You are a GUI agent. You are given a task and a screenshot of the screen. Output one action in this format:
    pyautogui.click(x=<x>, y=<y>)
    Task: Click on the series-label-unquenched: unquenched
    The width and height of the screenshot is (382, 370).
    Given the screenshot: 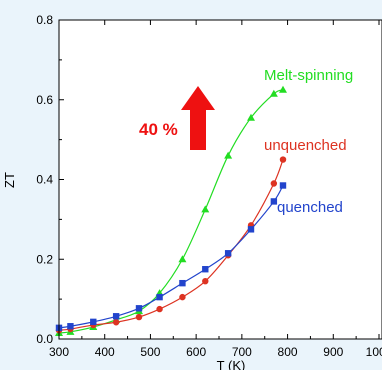 What is the action you would take?
    pyautogui.click(x=305, y=145)
    